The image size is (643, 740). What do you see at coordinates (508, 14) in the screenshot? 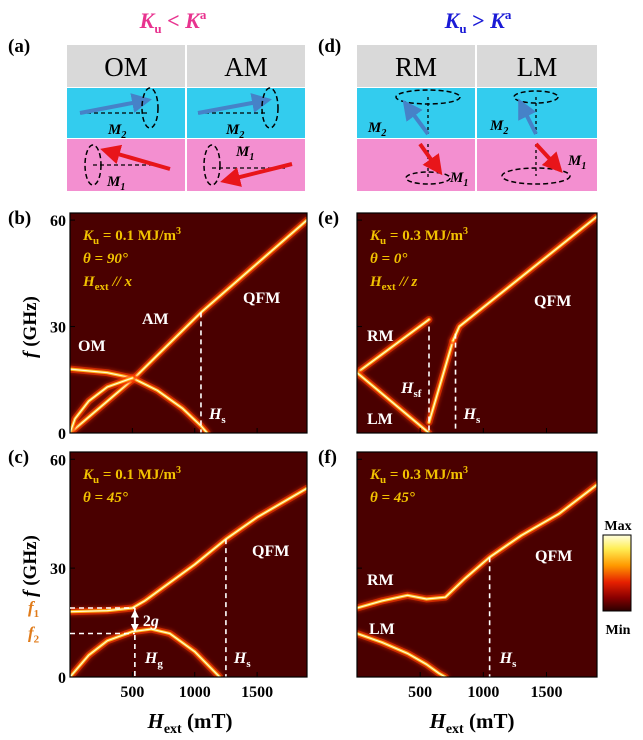
I see `cond-right-sup: a` at bounding box center [508, 14].